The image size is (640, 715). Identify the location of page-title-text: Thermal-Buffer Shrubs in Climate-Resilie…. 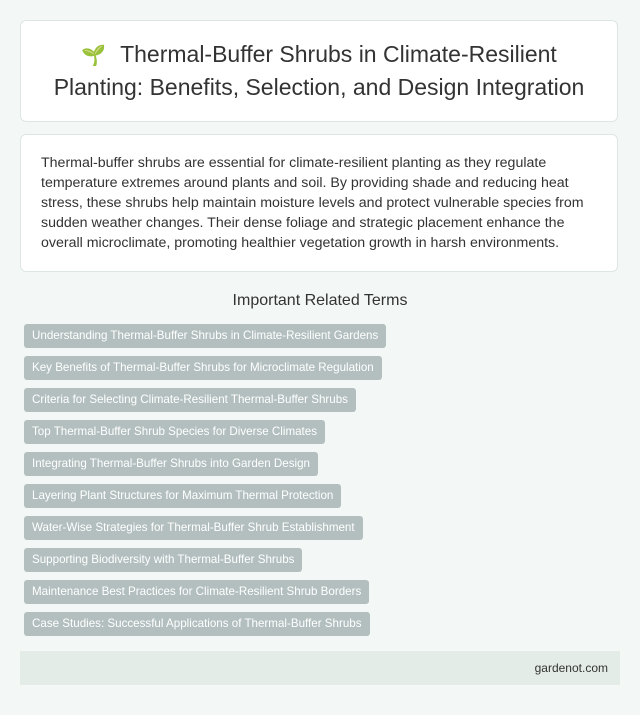
(319, 70).